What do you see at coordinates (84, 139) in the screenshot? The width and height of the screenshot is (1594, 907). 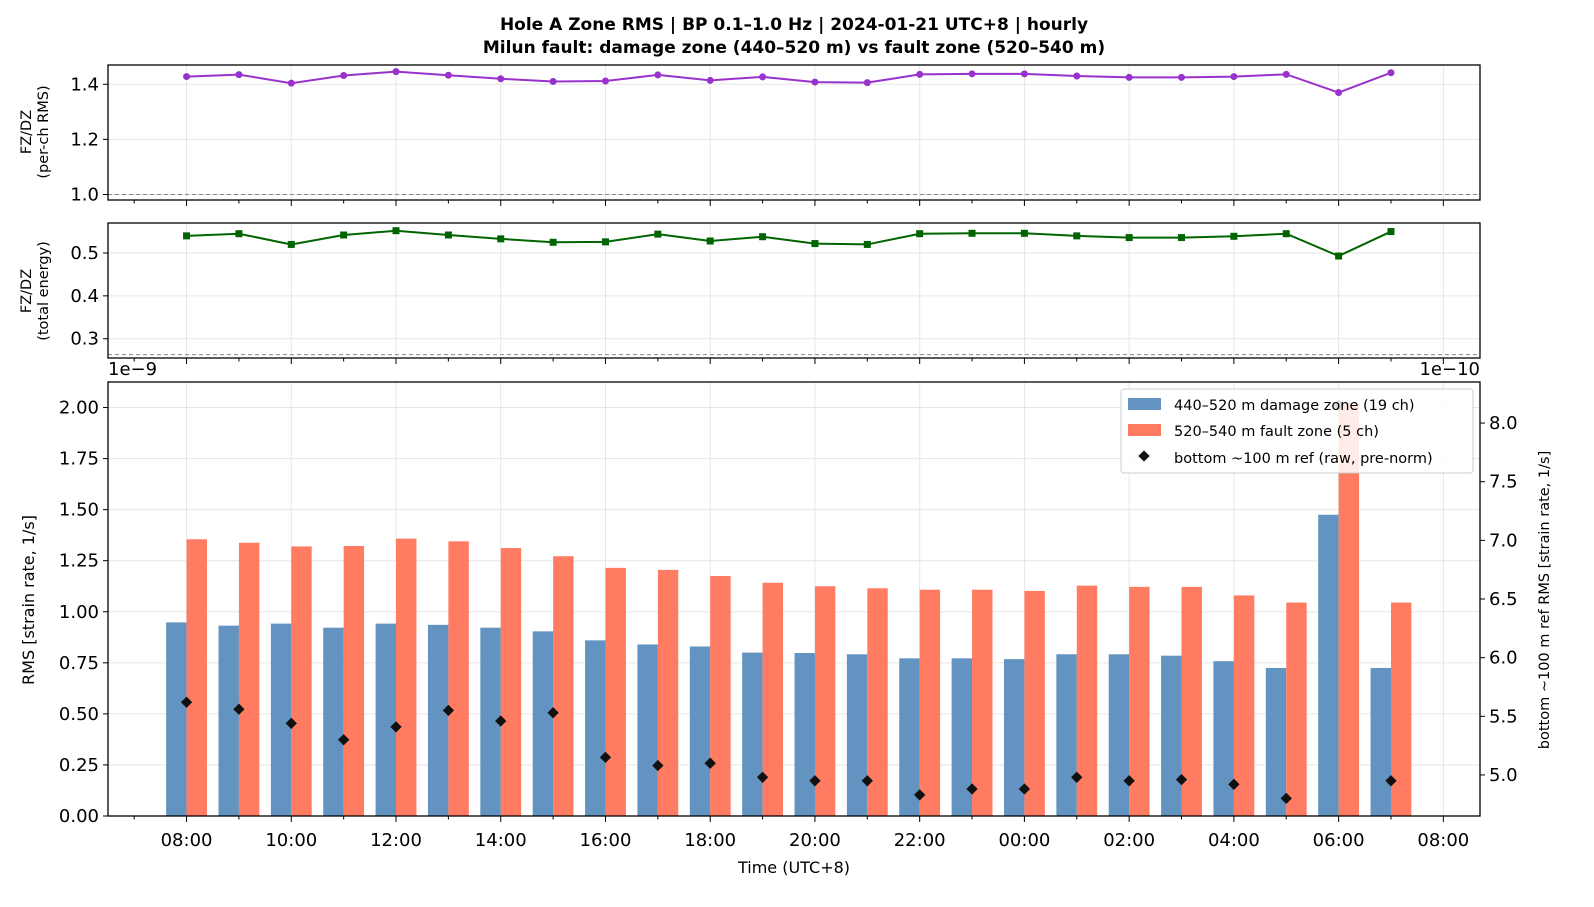 I see `top-ytick-label: 1.2` at bounding box center [84, 139].